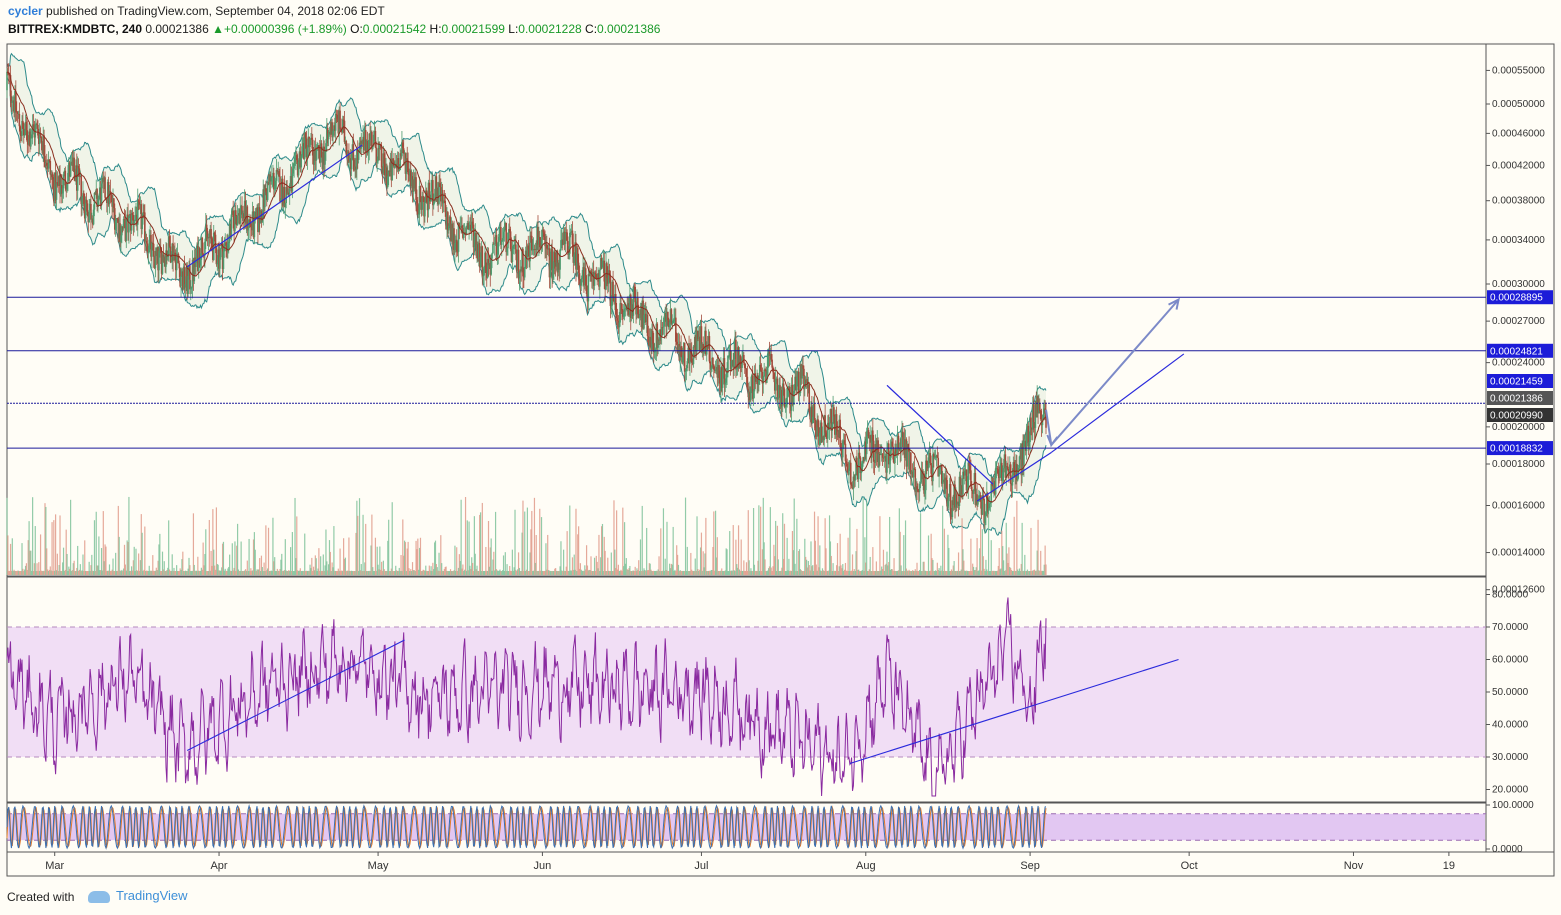 Image resolution: width=1561 pixels, height=915 pixels. What do you see at coordinates (1516, 449) in the screenshot?
I see `price-tag-label: 0.00018832` at bounding box center [1516, 449].